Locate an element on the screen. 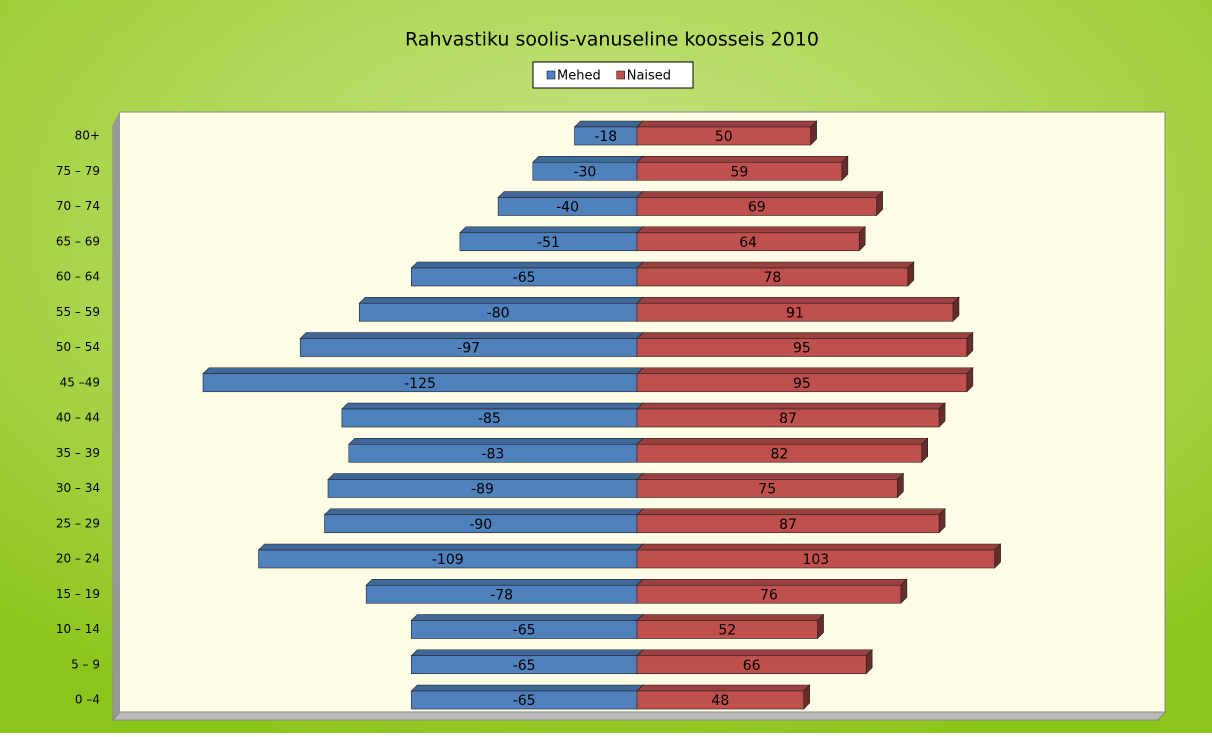 Image resolution: width=1212 pixels, height=737 pixels. value-label: -51 is located at coordinates (548, 243).